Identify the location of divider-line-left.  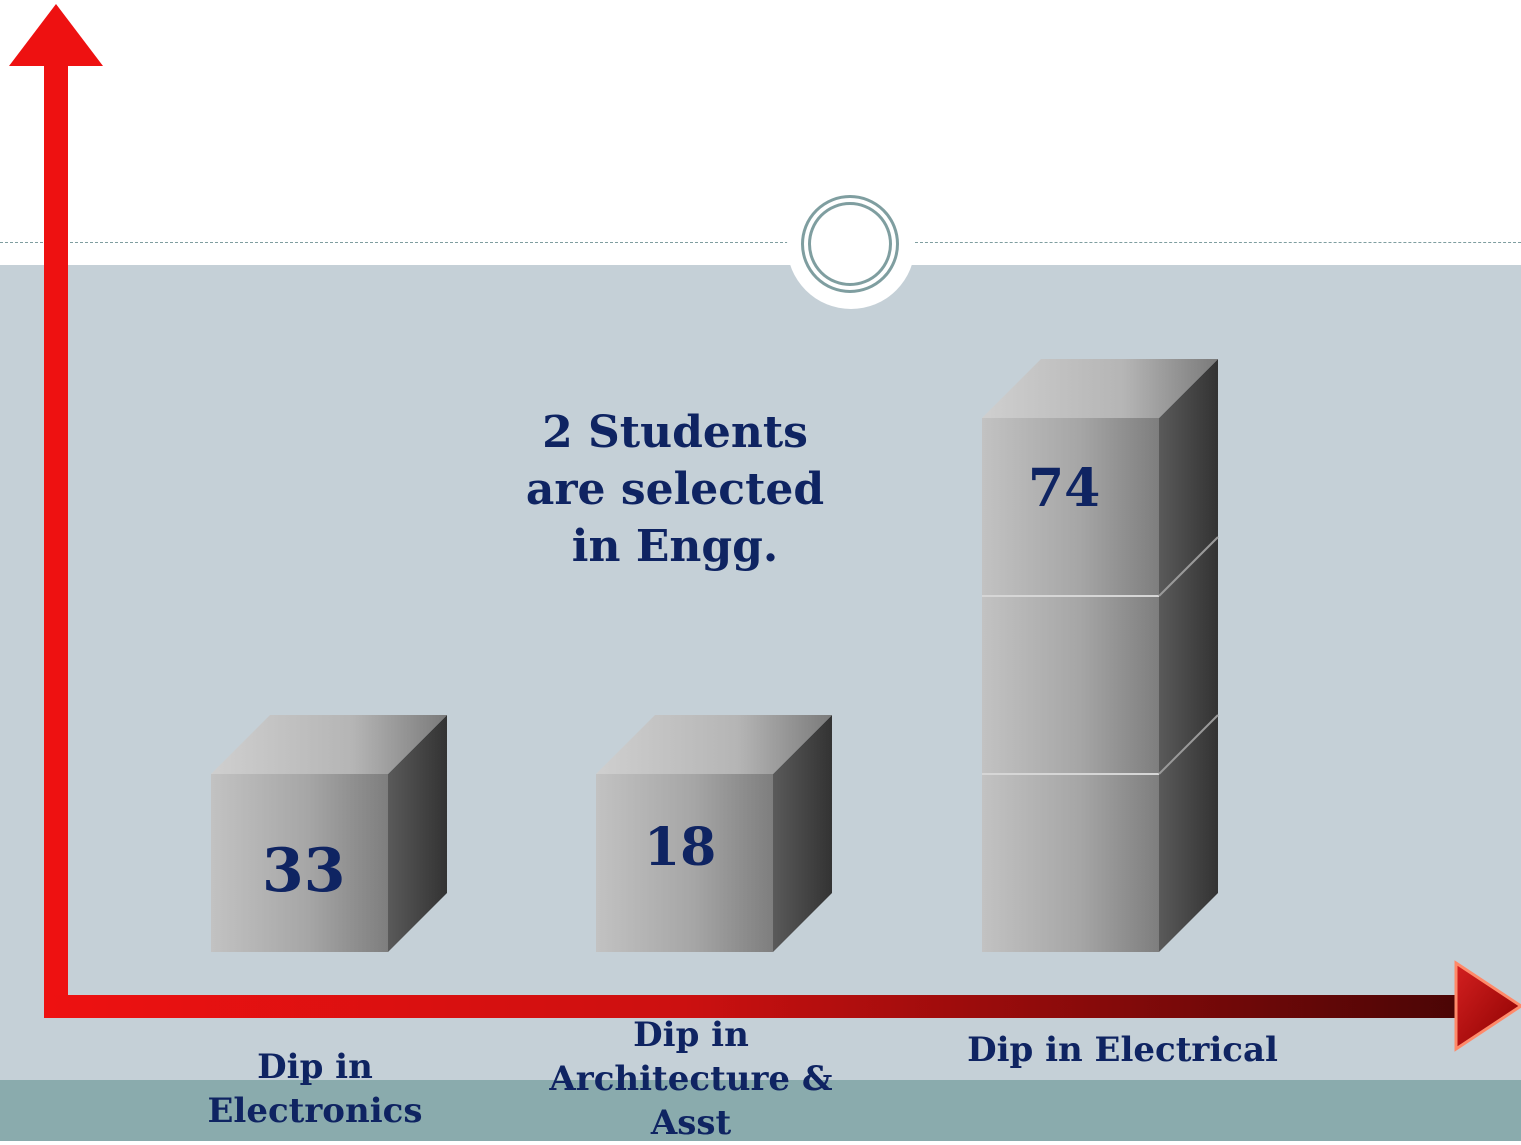
(394, 242).